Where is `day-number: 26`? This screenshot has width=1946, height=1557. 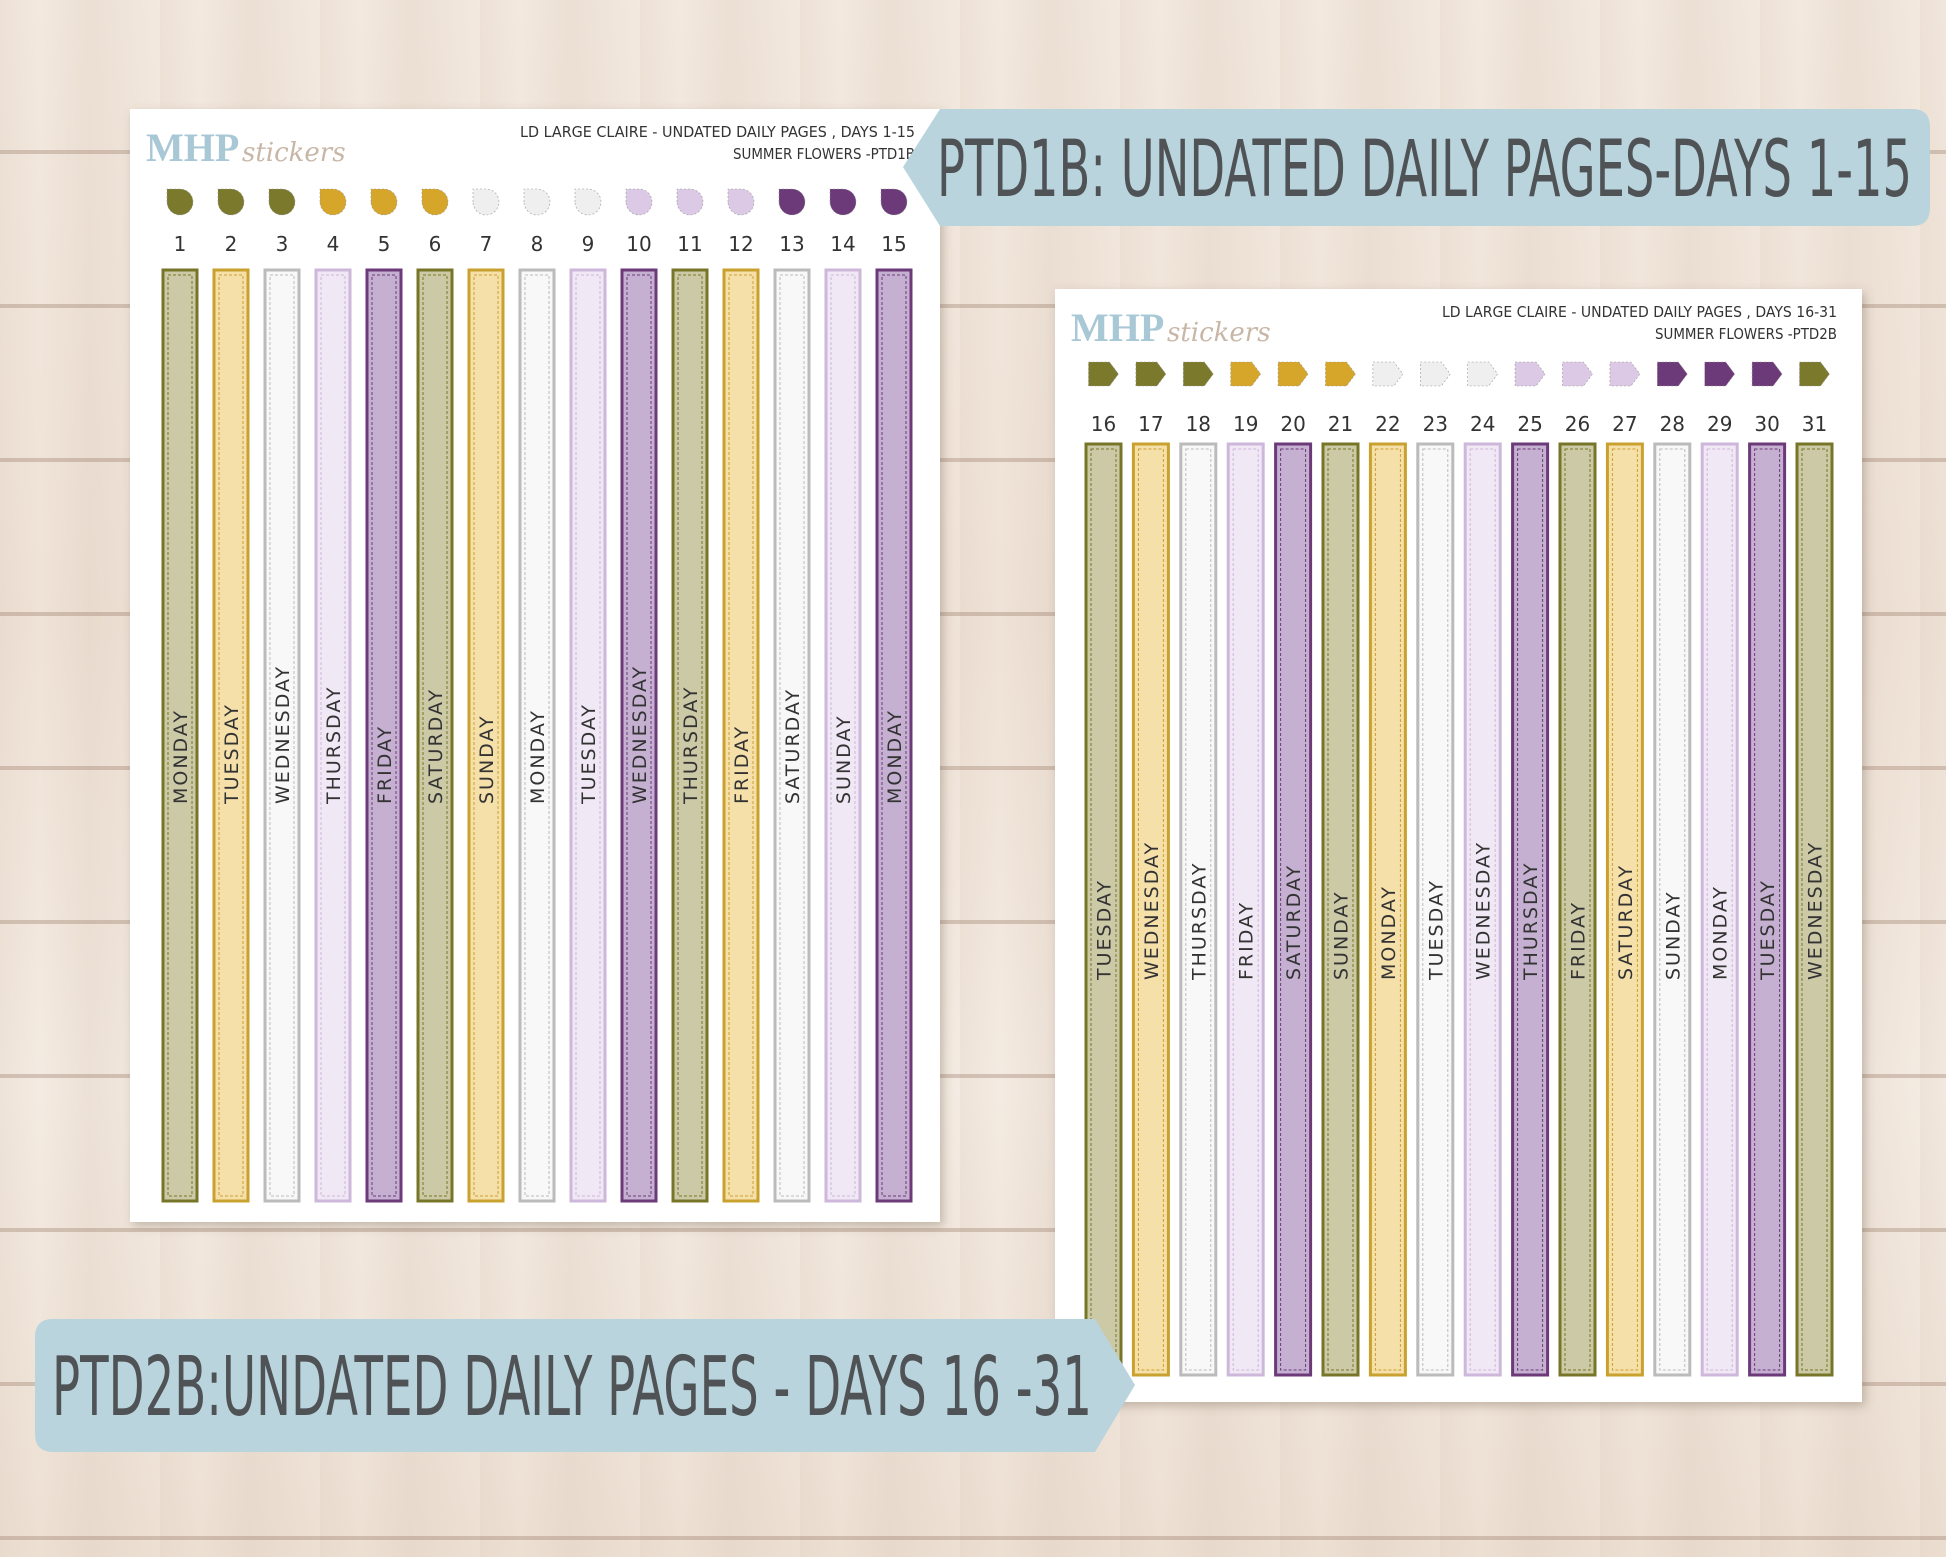 day-number: 26 is located at coordinates (1577, 424).